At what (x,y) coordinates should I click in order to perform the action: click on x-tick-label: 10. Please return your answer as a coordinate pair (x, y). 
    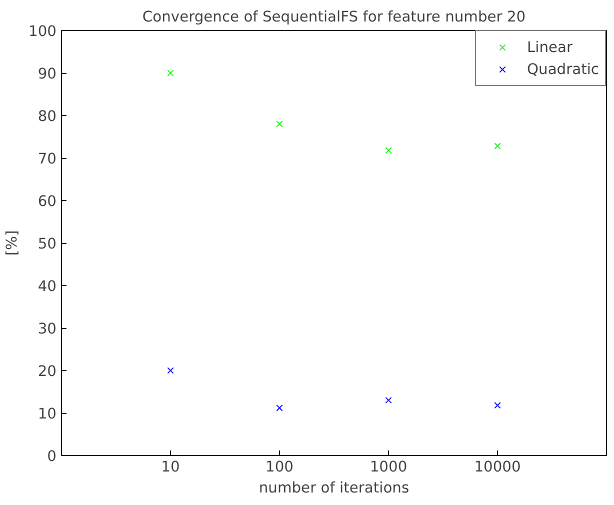
    Looking at the image, I should click on (170, 467).